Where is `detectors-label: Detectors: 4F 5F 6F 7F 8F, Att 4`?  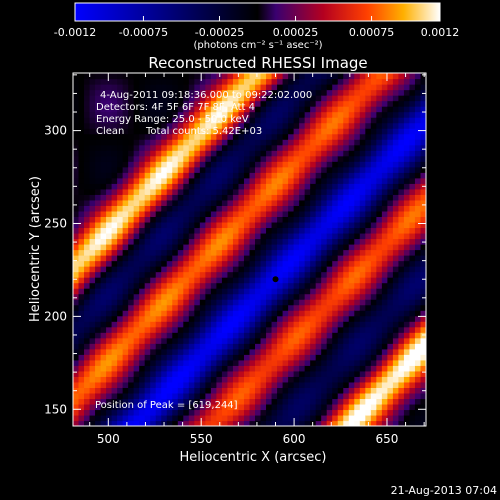
detectors-label: Detectors: 4F 5F 6F 7F 8F, Att 4 is located at coordinates (175, 107).